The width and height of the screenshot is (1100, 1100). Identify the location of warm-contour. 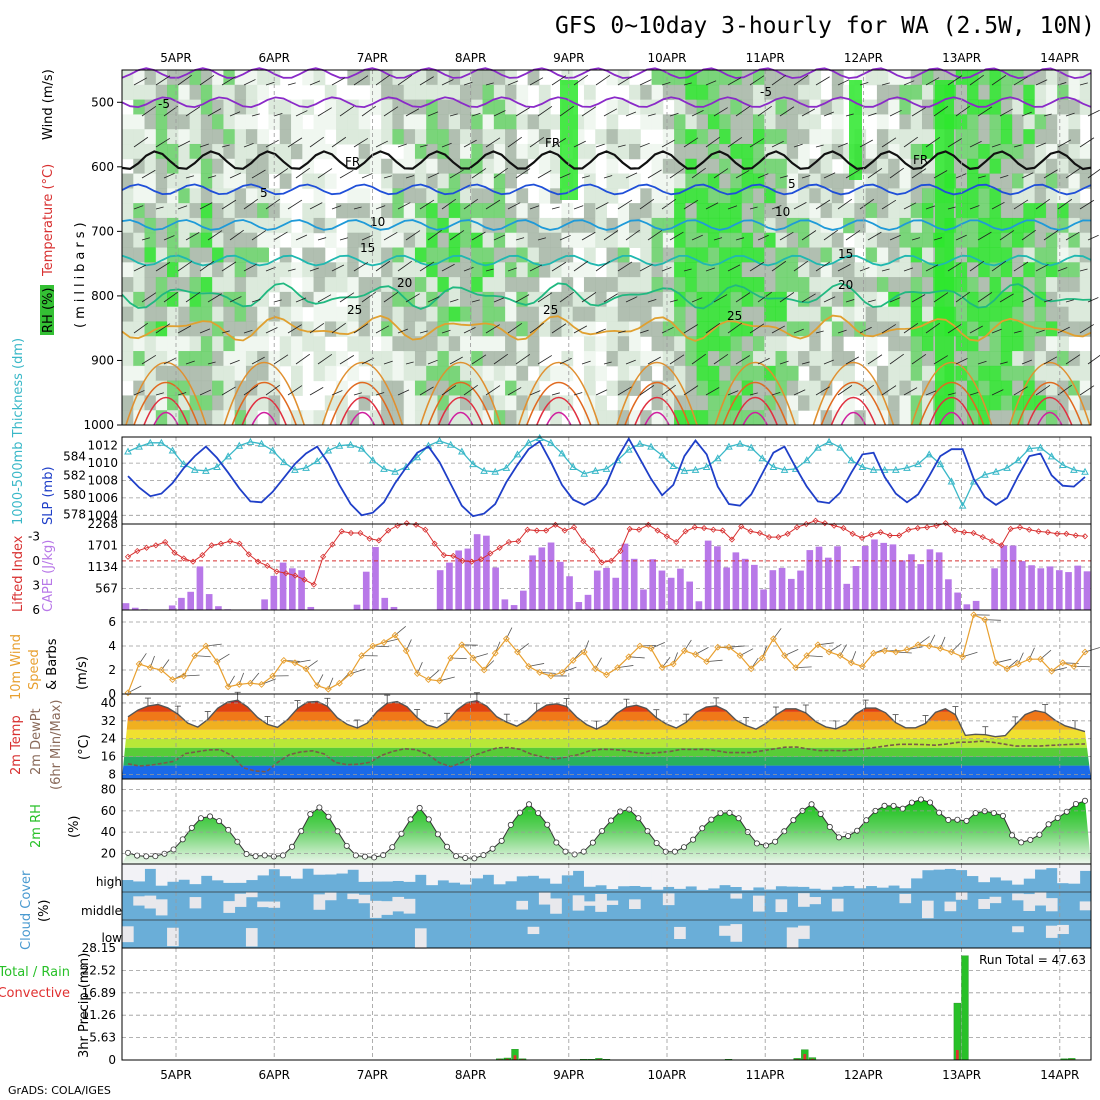
(559, 393).